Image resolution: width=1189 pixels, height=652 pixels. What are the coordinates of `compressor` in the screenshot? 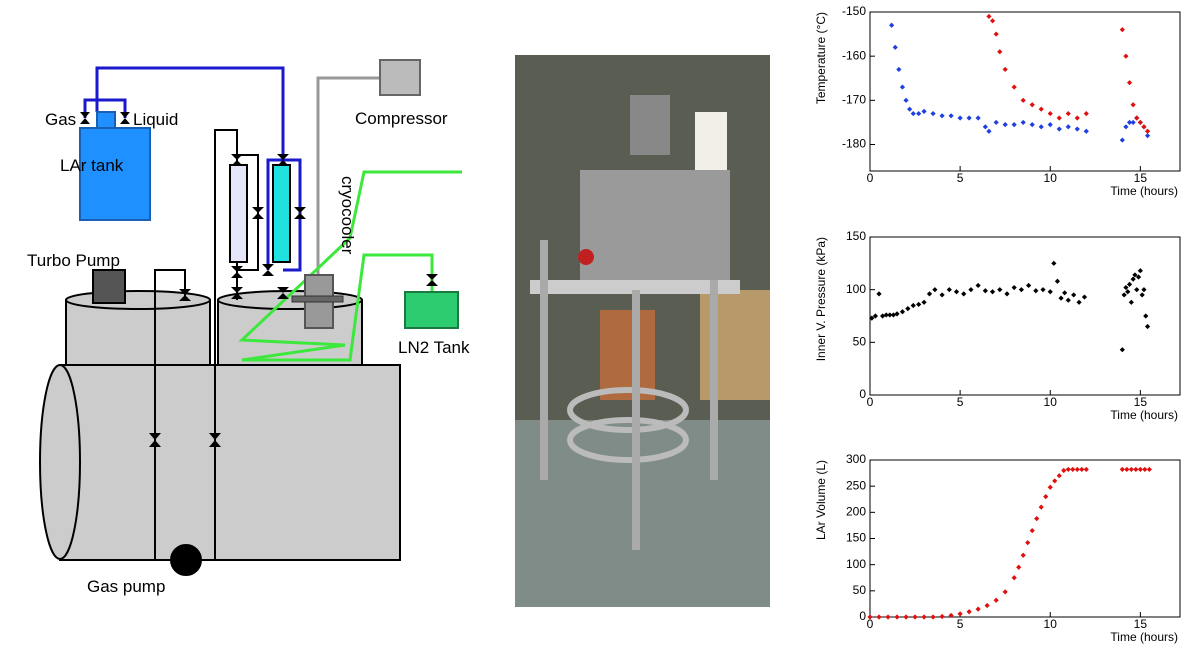 It's located at (400, 77).